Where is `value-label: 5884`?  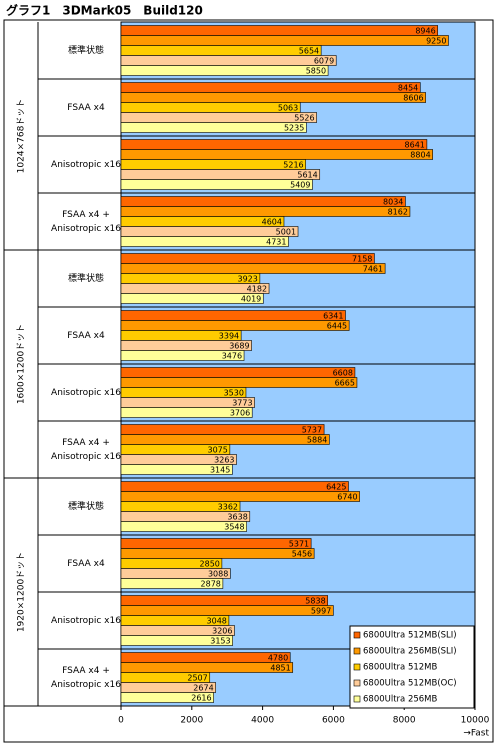 value-label: 5884 is located at coordinates (317, 440).